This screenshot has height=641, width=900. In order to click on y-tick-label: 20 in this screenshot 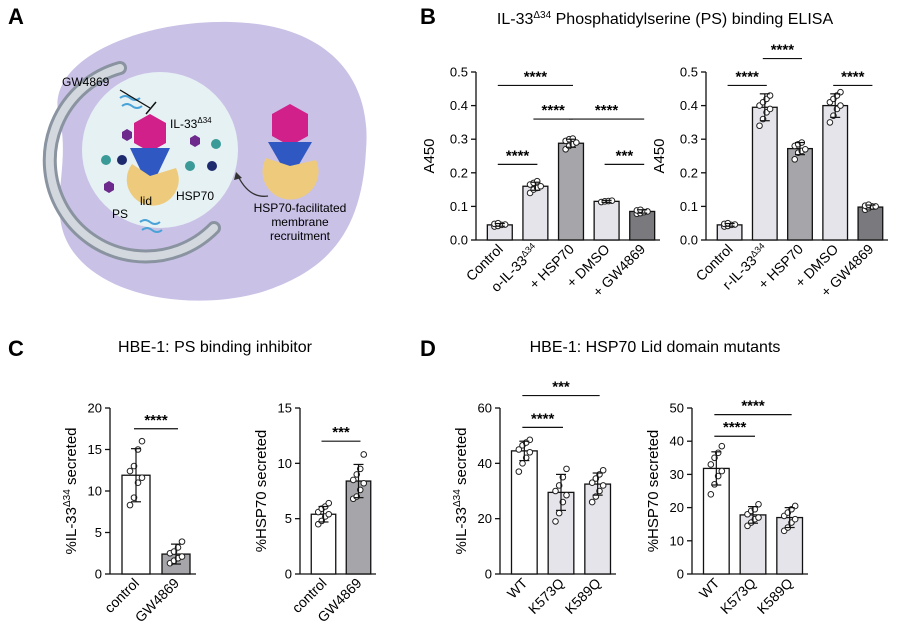, I will do `click(95, 408)`.